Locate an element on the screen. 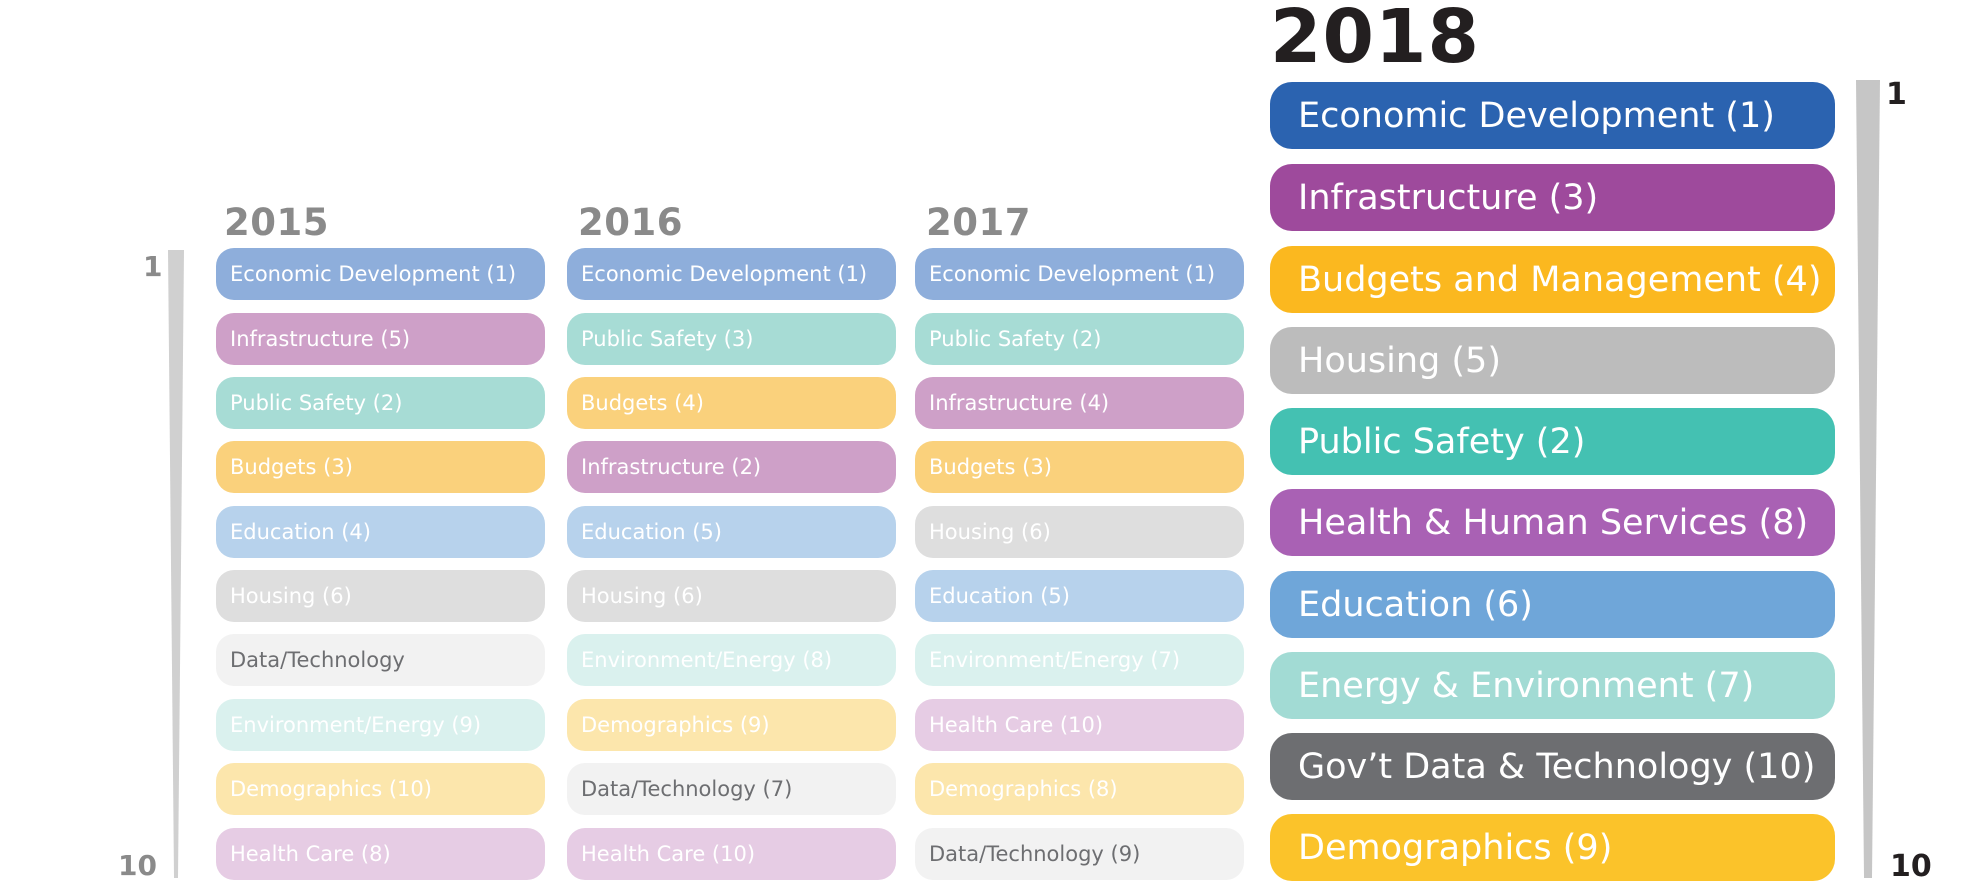 The image size is (1981, 884). rank-item: Demographics (10) is located at coordinates (380, 789).